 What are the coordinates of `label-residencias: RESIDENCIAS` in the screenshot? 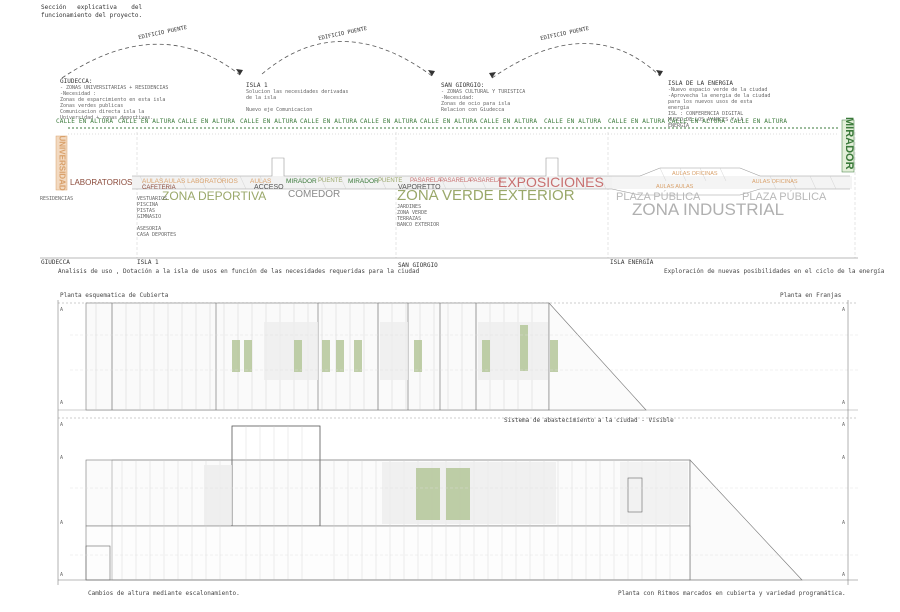 It's located at (57, 199).